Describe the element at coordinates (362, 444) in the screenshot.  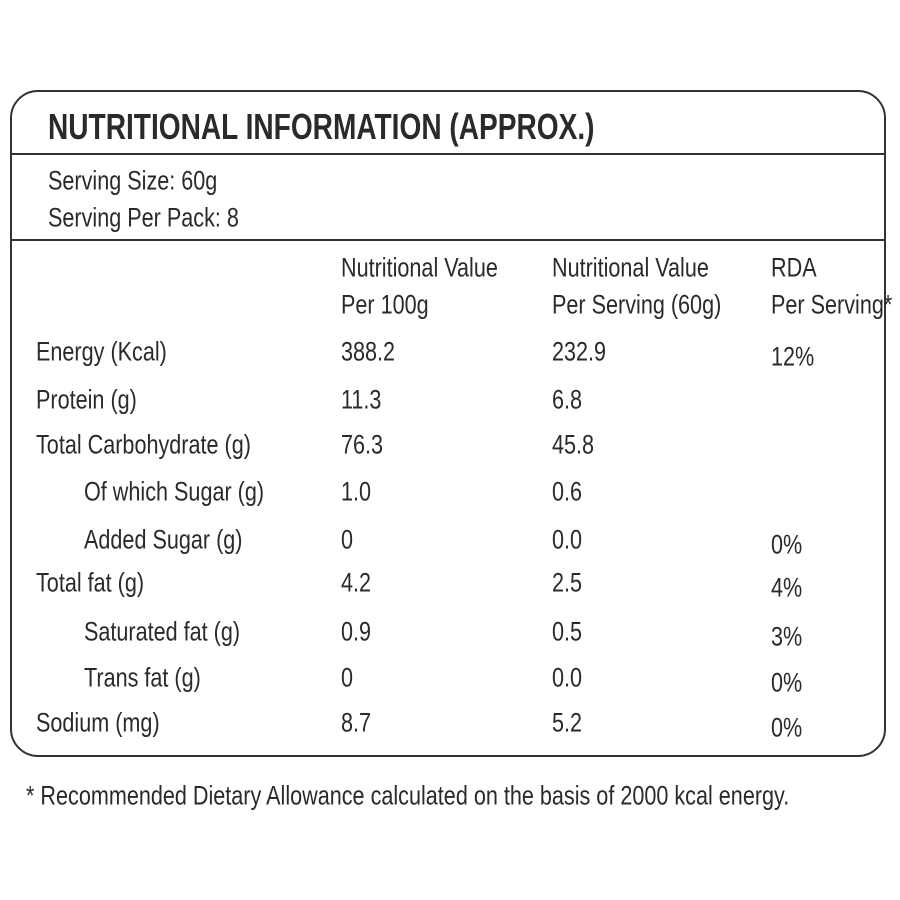
I see `nutrient-value: 76.3` at that location.